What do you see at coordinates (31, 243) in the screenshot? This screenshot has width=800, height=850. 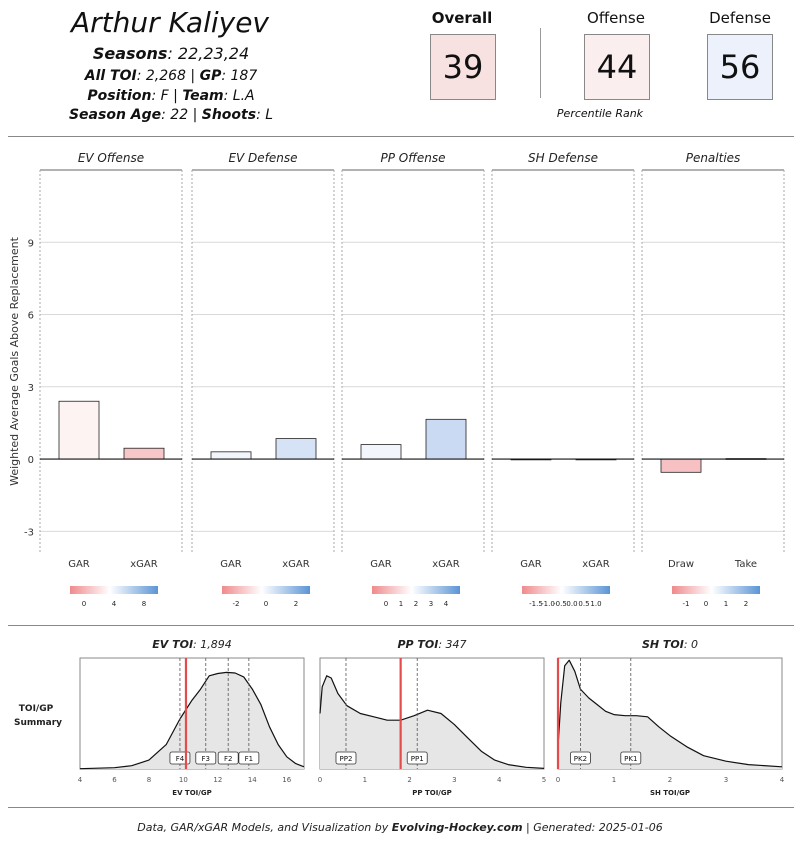 I see `y-tick-label: 9` at bounding box center [31, 243].